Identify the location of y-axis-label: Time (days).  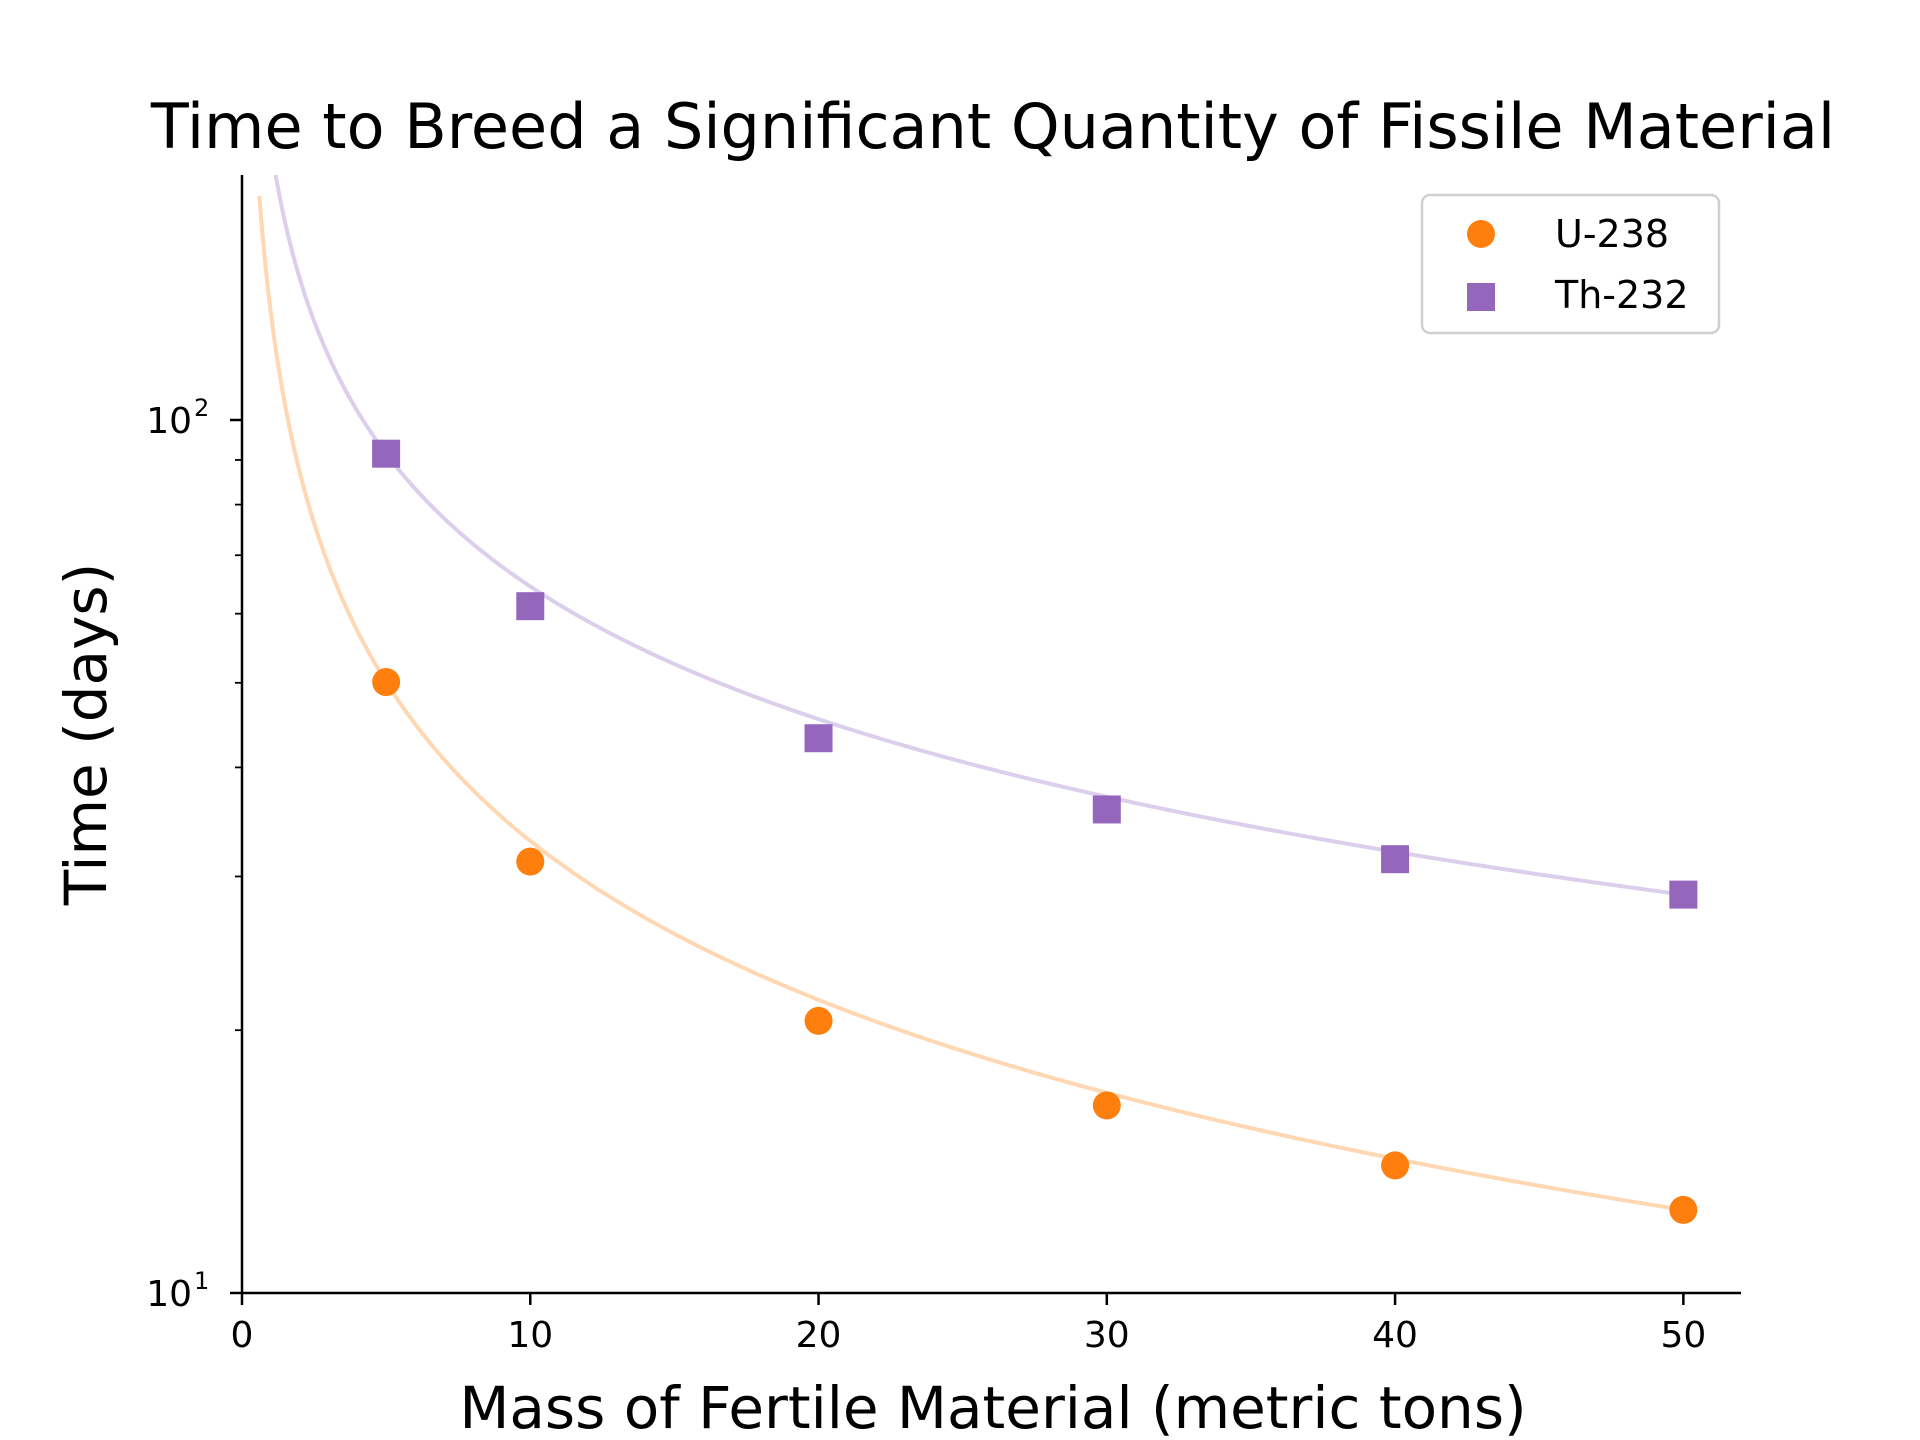
(86, 735).